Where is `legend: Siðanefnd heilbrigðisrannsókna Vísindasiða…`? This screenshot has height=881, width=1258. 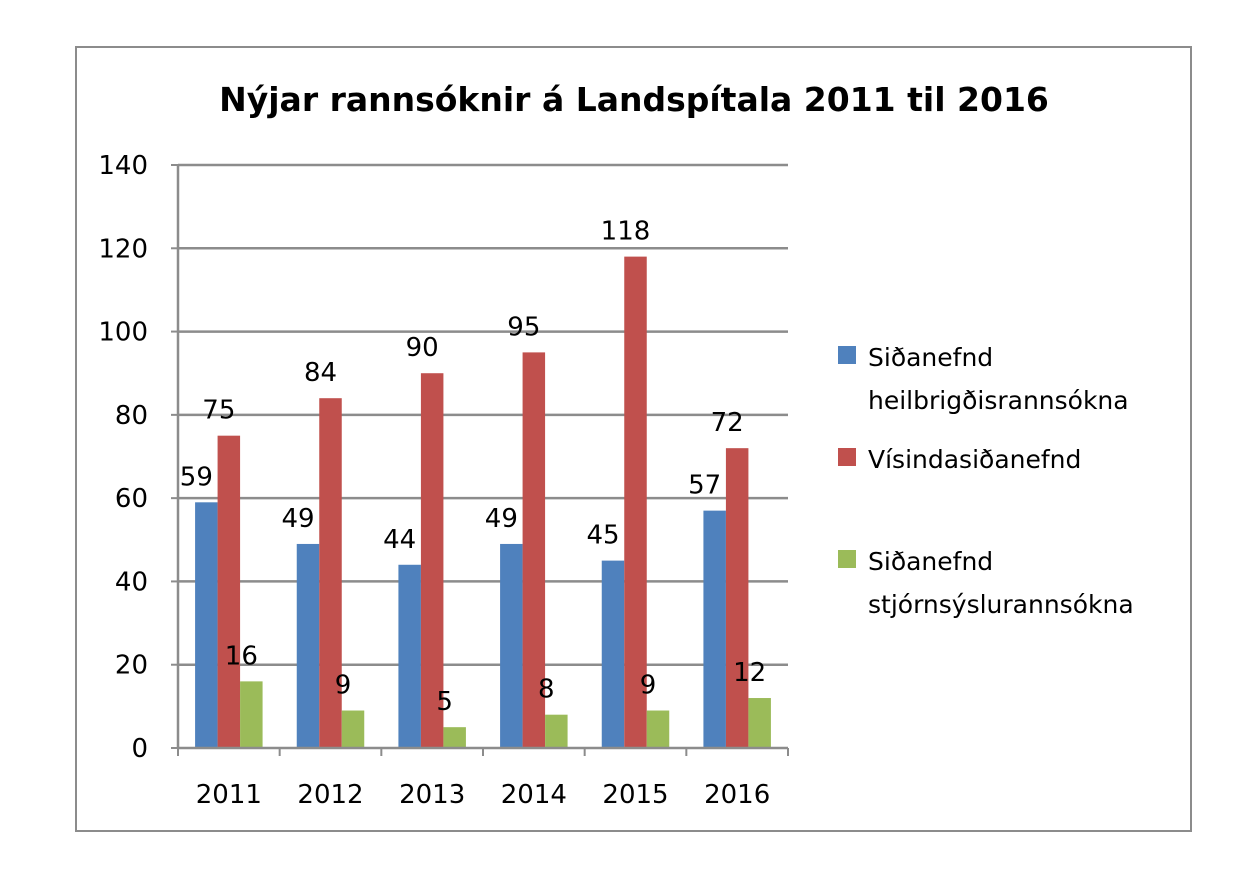
legend: Siðanefnd heilbrigðisrannsókna Vísindasiða… is located at coordinates (986, 481).